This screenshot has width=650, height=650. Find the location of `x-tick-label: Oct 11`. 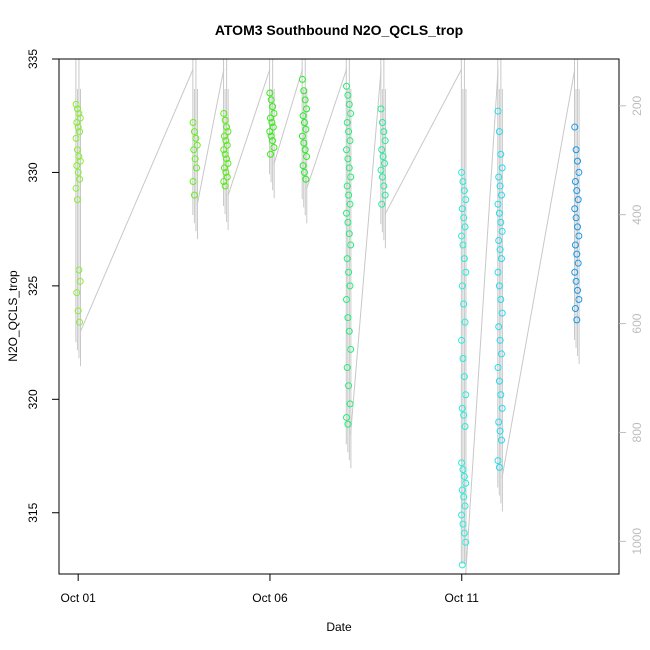

x-tick-label: Oct 11 is located at coordinates (462, 598).